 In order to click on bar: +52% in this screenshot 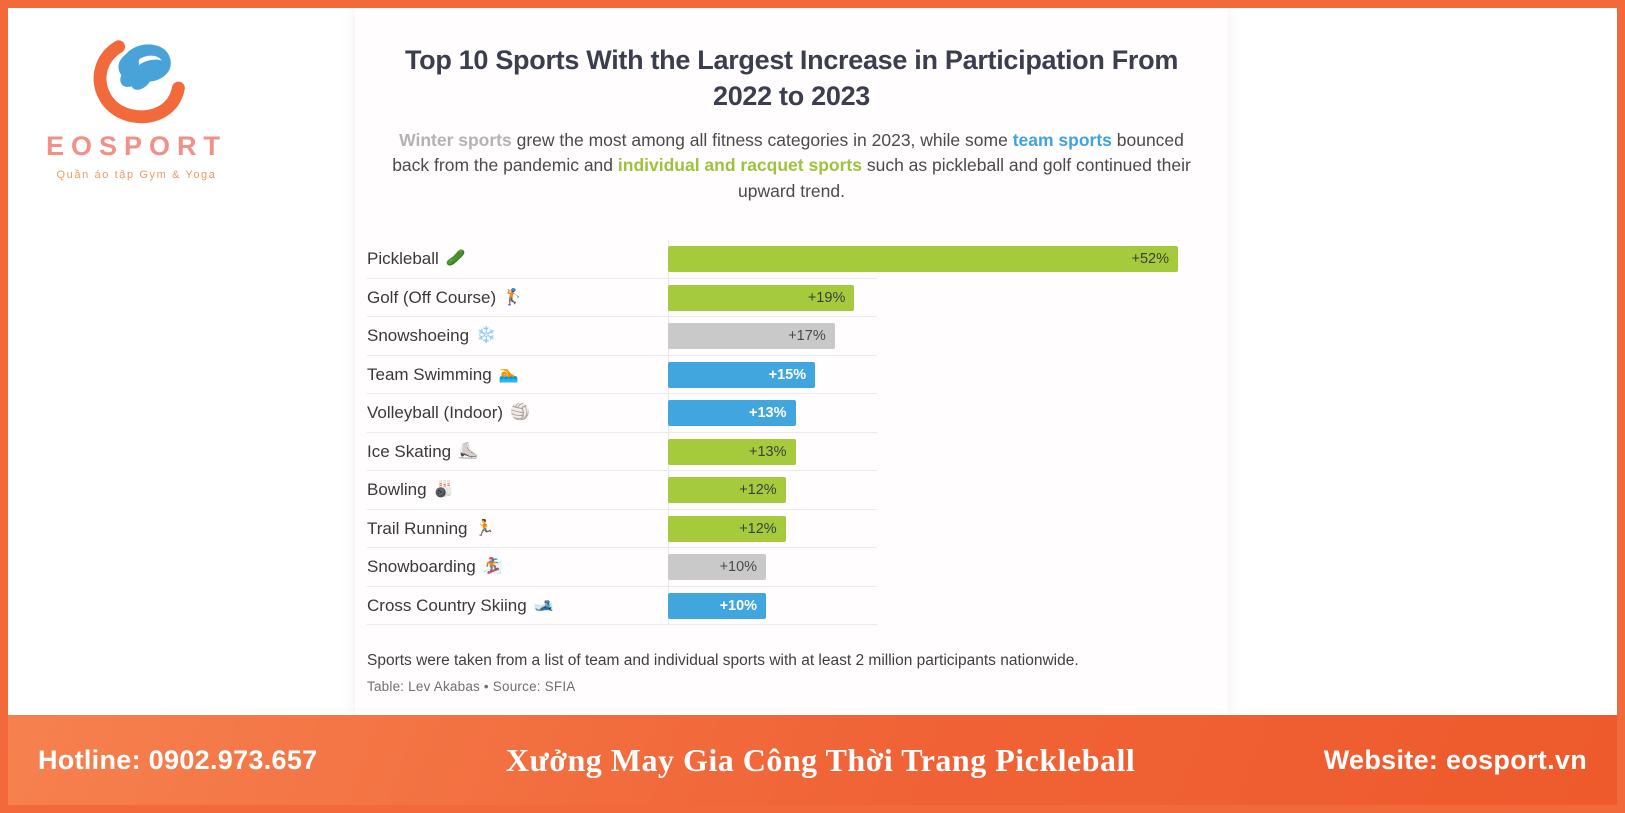, I will do `click(923, 259)`.